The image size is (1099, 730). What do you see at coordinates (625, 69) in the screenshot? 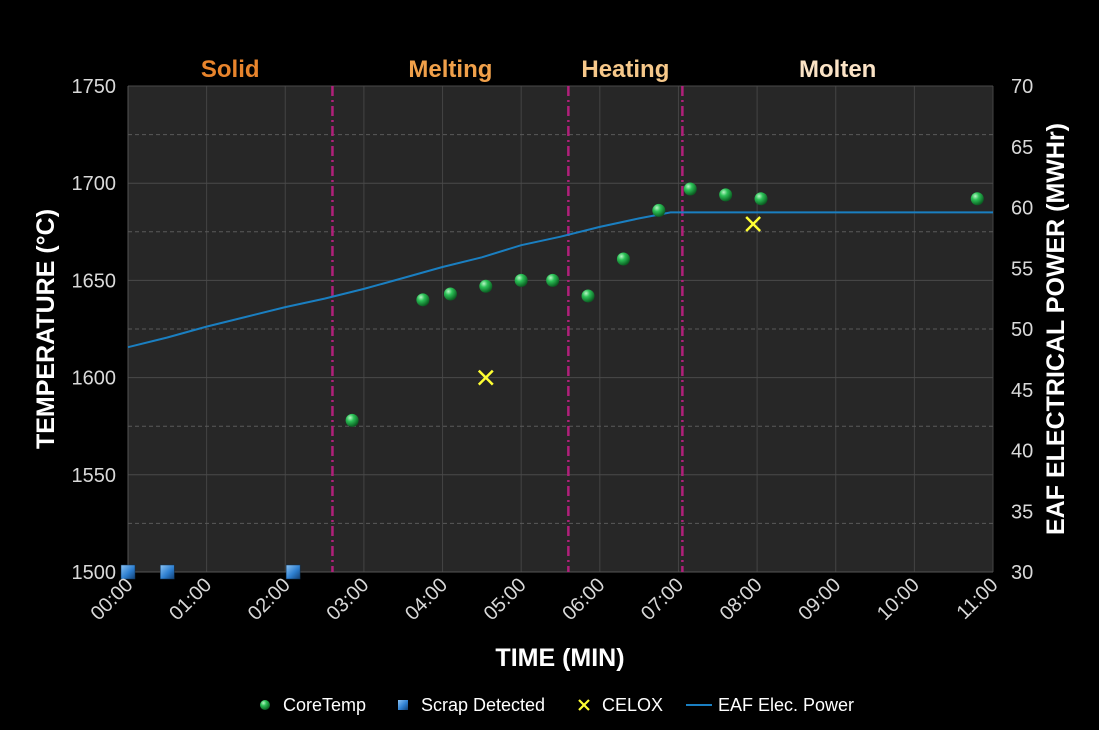
I see `phase-label-heating: Heating` at bounding box center [625, 69].